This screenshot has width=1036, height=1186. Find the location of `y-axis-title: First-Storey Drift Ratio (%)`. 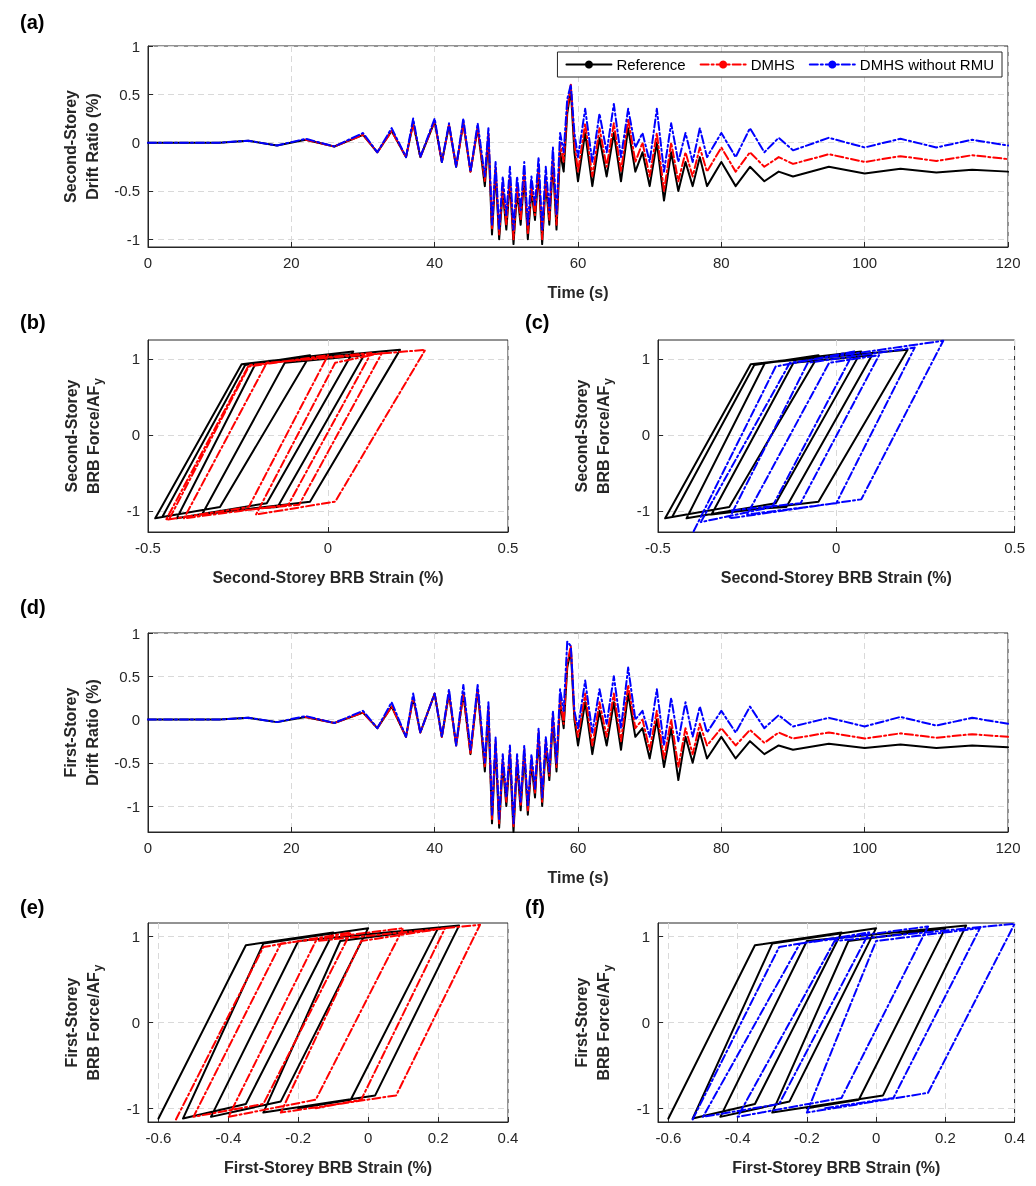

y-axis-title: First-Storey Drift Ratio (%) is located at coordinates (81, 732).